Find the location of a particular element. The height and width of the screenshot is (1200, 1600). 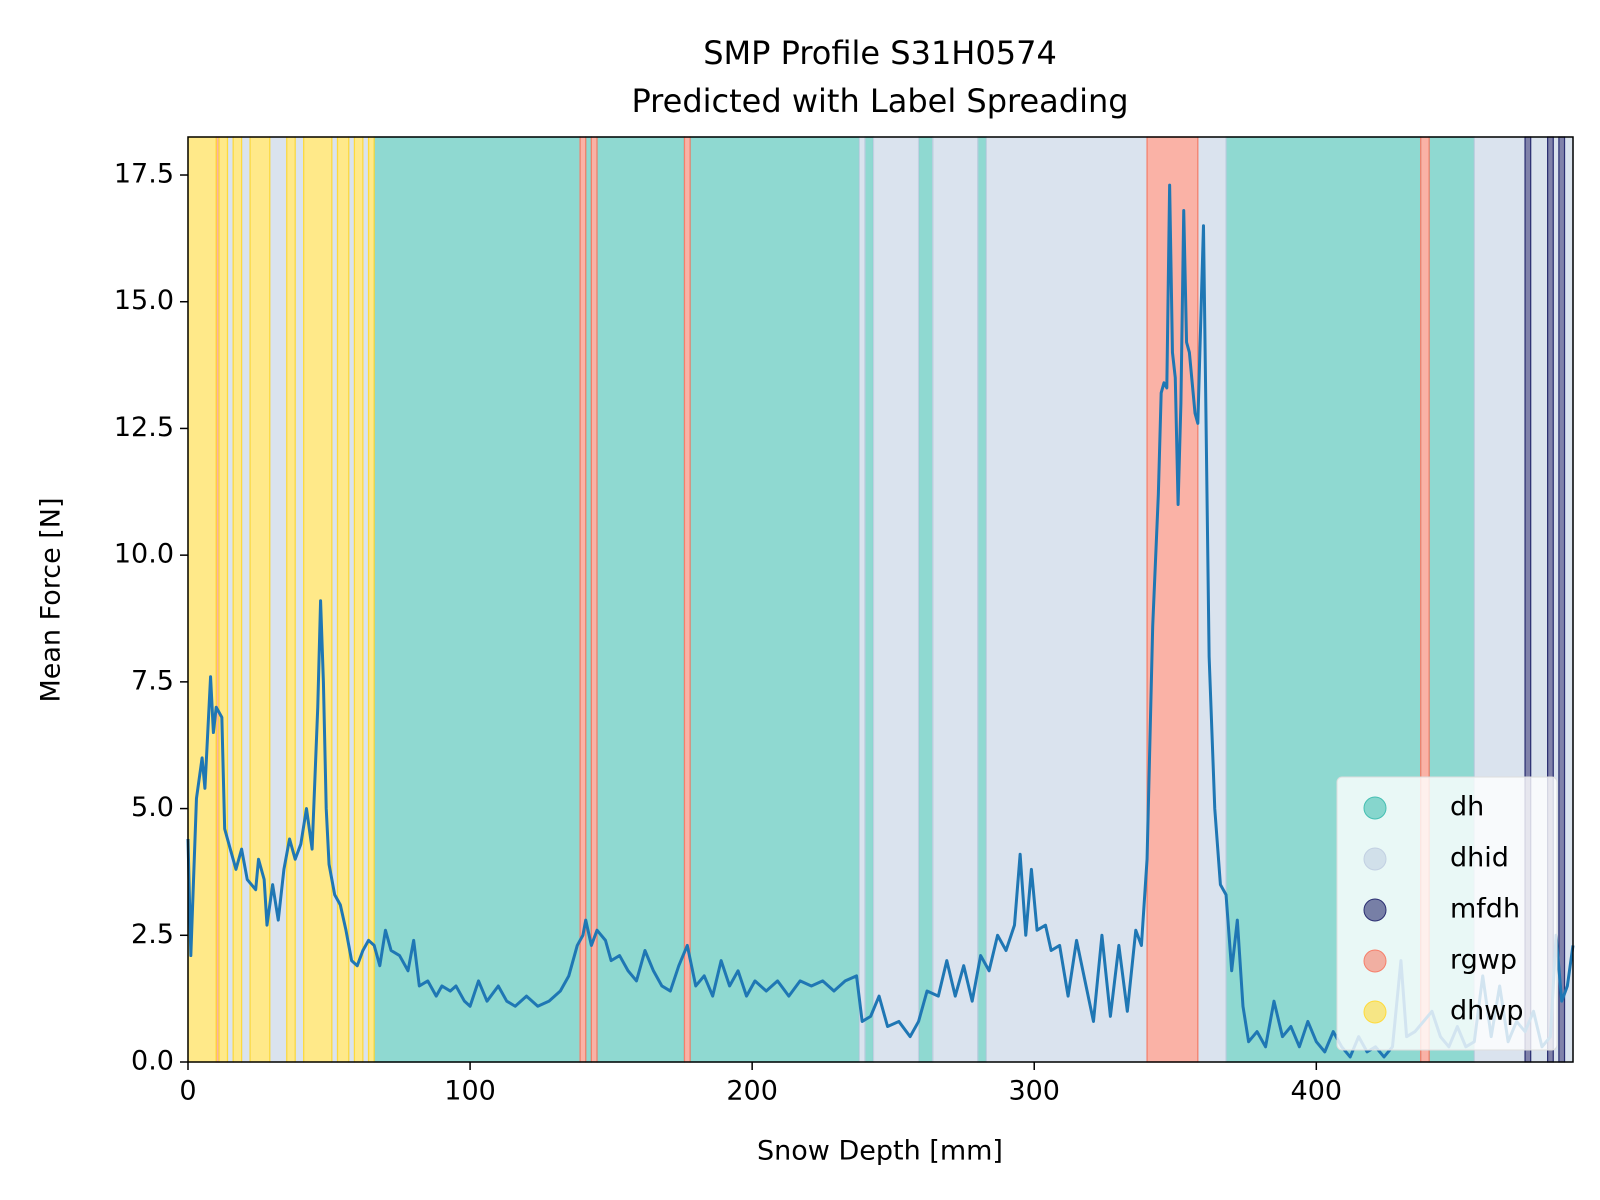

legend-label: rgwp is located at coordinates (1483, 960).